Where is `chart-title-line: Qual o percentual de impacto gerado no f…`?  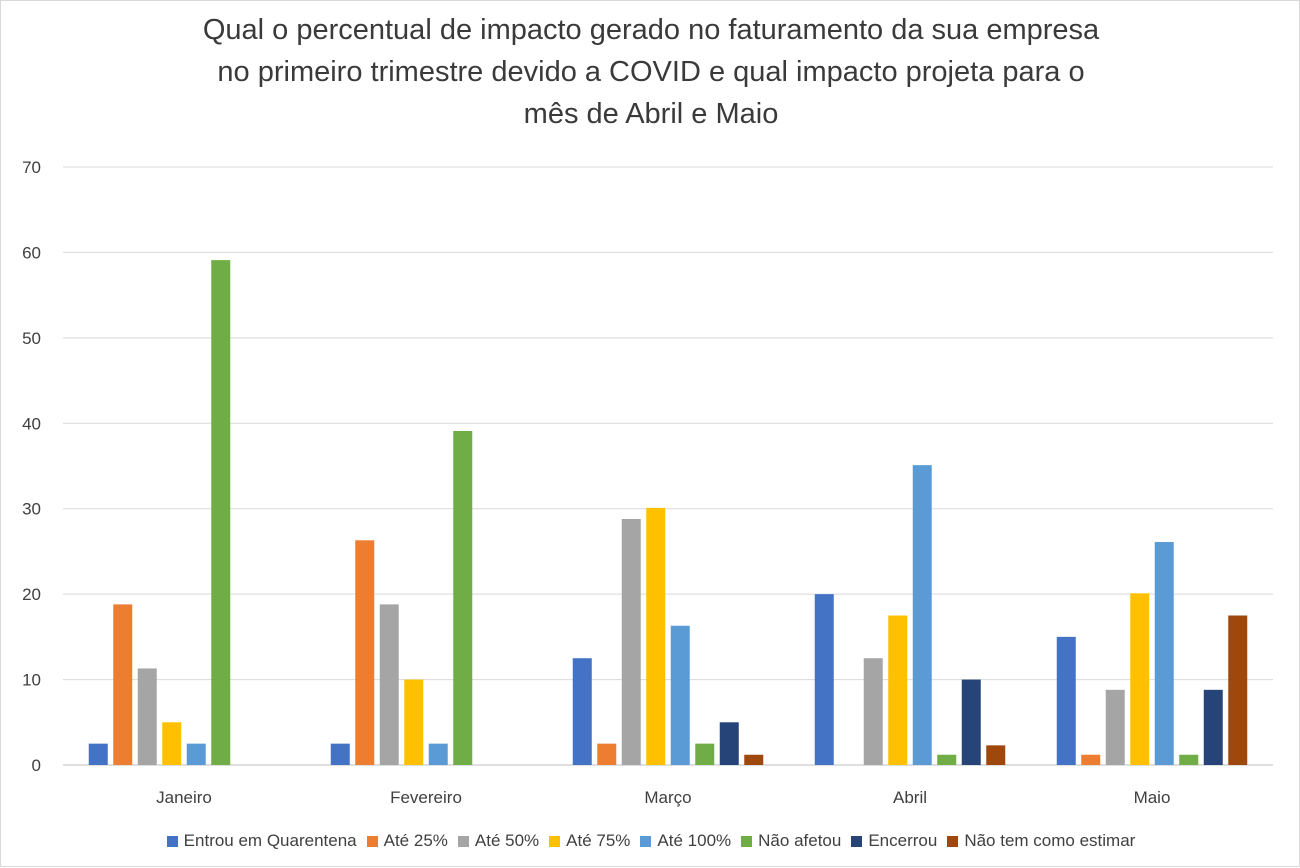 chart-title-line: Qual o percentual de impacto gerado no f… is located at coordinates (651, 30).